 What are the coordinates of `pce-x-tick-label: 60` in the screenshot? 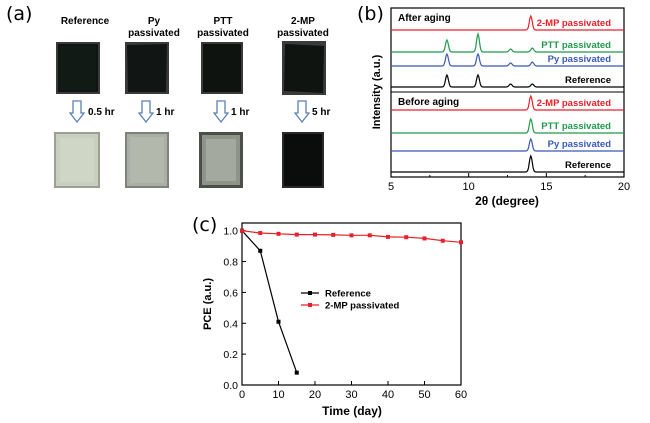 It's located at (461, 395).